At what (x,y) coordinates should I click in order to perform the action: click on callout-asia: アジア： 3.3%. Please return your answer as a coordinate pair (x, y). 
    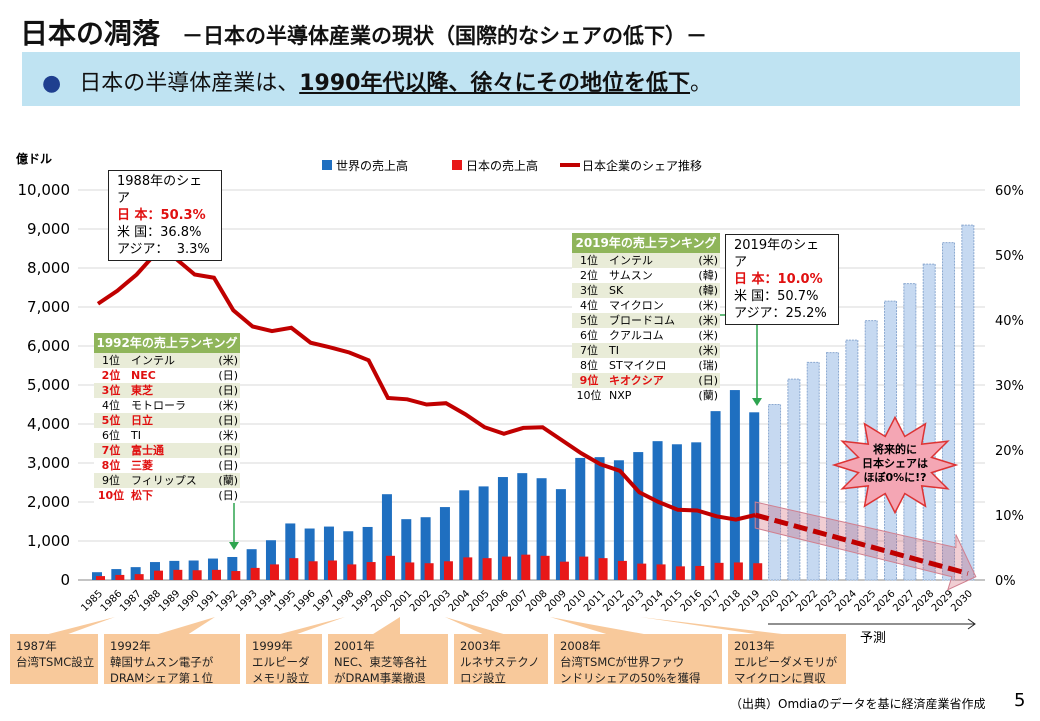
    Looking at the image, I should click on (163, 249).